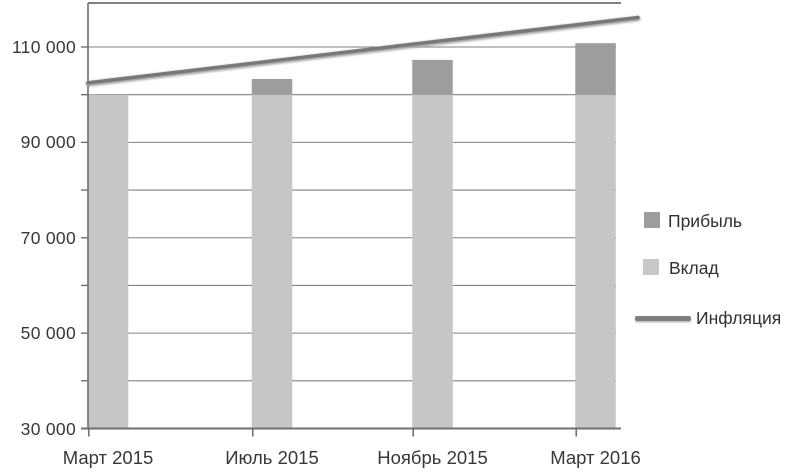 Image resolution: width=790 pixels, height=474 pixels. What do you see at coordinates (272, 457) in the screenshot?
I see `x-category-label: Июль 2015` at bounding box center [272, 457].